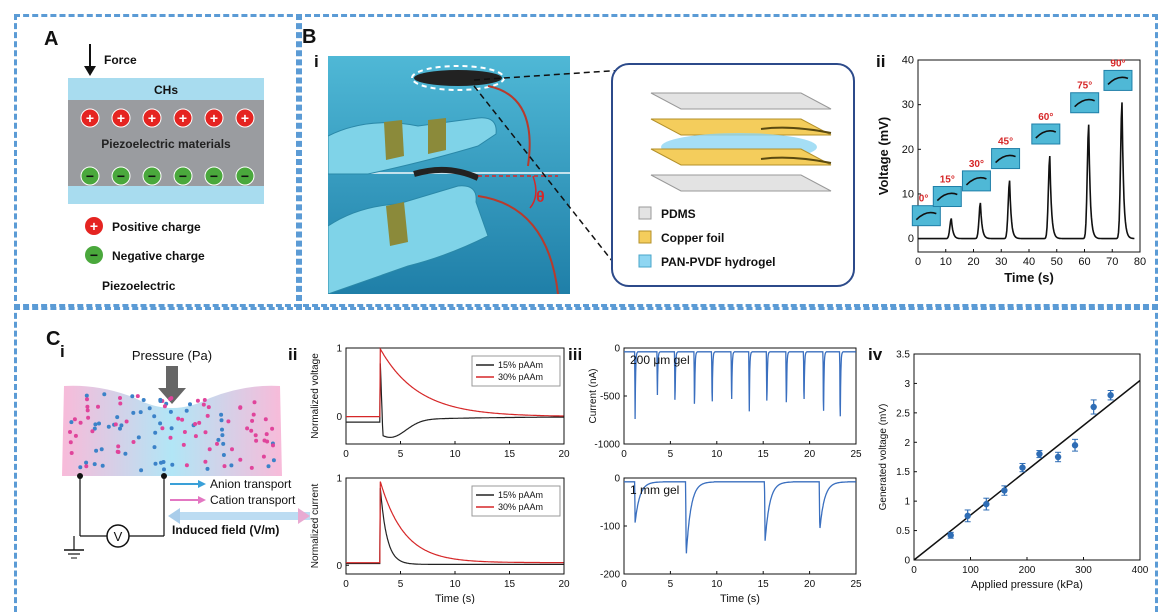 The height and width of the screenshot is (614, 1170). What do you see at coordinates (1140, 262) in the screenshot?
I see `x-tick-label: 80` at bounding box center [1140, 262].